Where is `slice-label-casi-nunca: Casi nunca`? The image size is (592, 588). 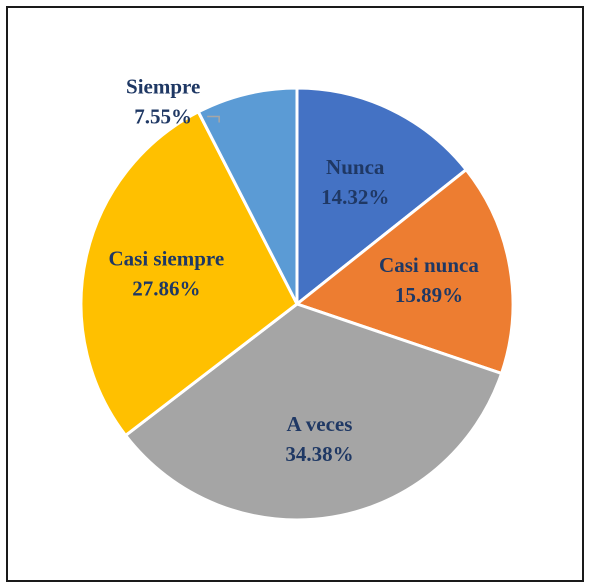 slice-label-casi-nunca: Casi nunca is located at coordinates (429, 265).